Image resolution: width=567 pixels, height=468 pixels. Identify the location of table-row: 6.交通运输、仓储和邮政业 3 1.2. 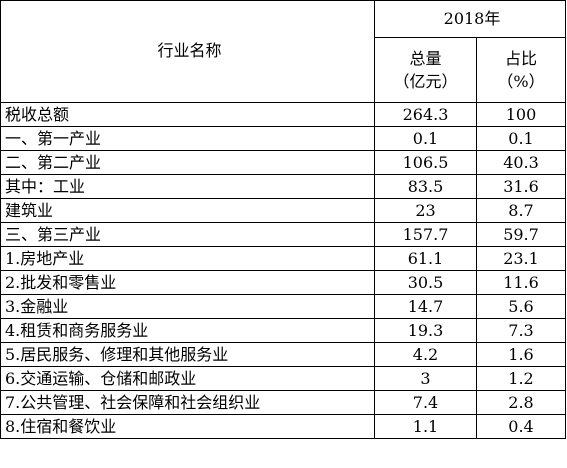
(283, 378).